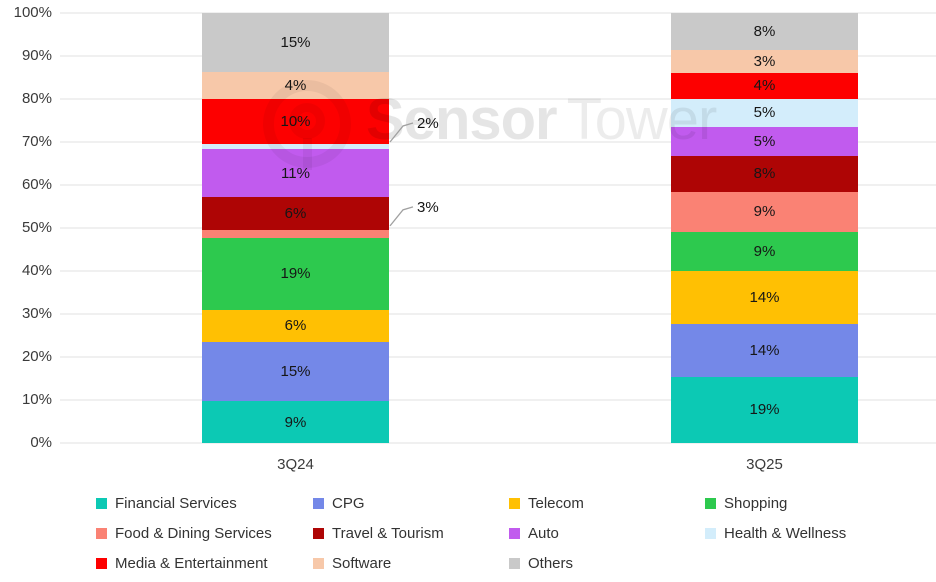 The width and height of the screenshot is (936, 582). What do you see at coordinates (176, 503) in the screenshot?
I see `legend-label: Financial Services` at bounding box center [176, 503].